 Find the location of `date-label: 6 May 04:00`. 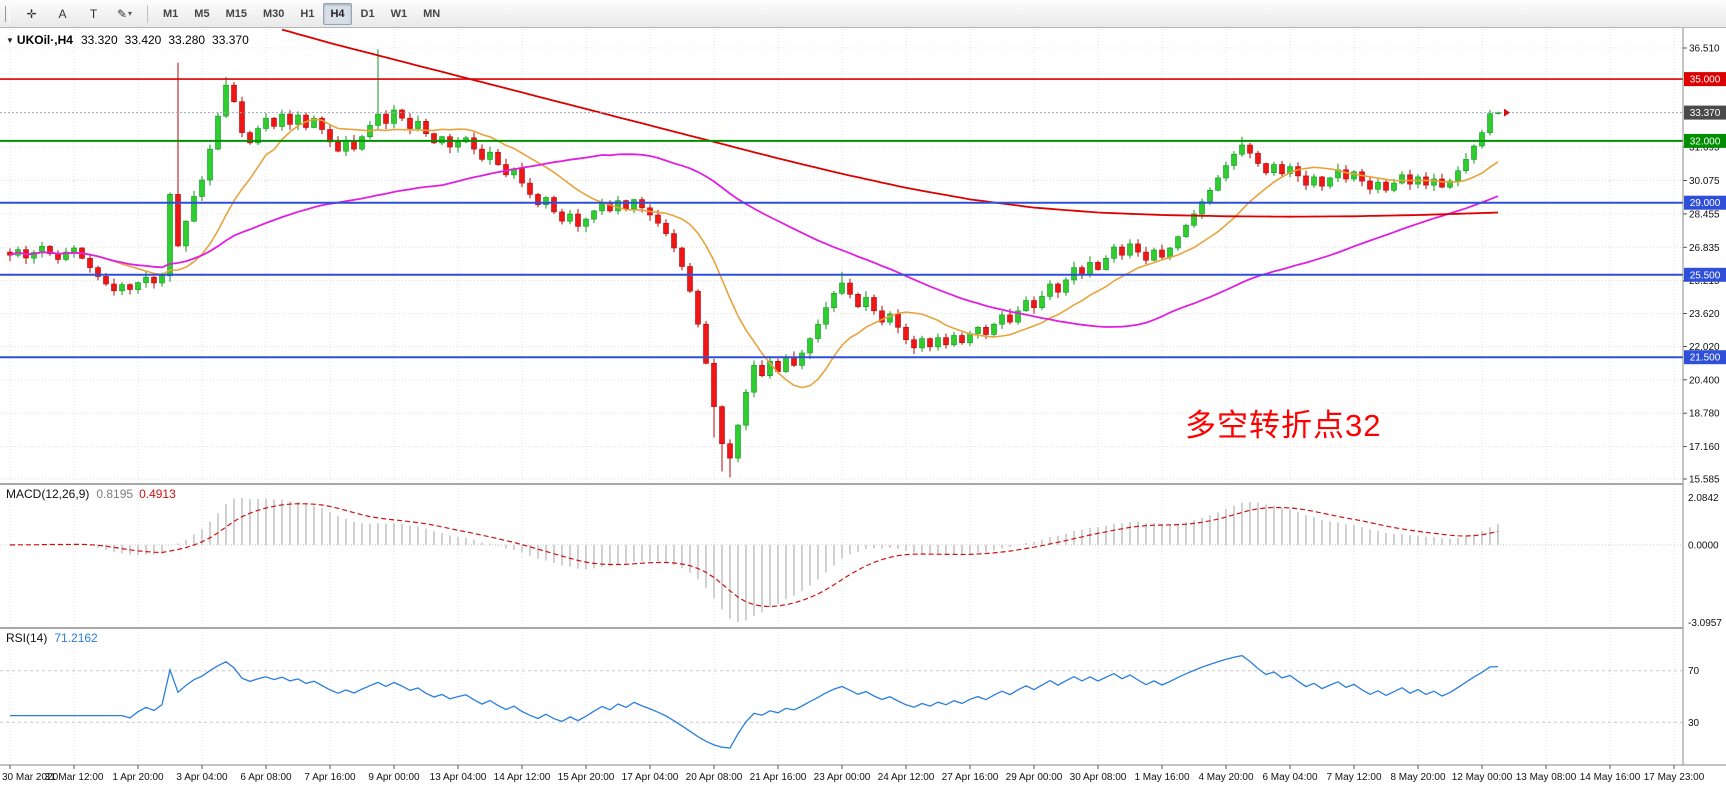

date-label: 6 May 04:00 is located at coordinates (1289, 777).